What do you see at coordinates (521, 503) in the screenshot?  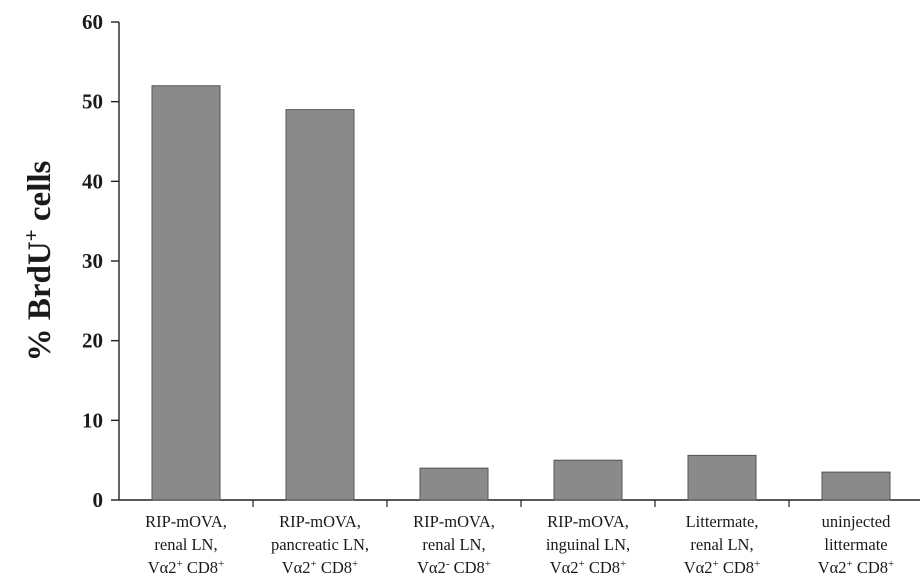 I see `x-ticks` at bounding box center [521, 503].